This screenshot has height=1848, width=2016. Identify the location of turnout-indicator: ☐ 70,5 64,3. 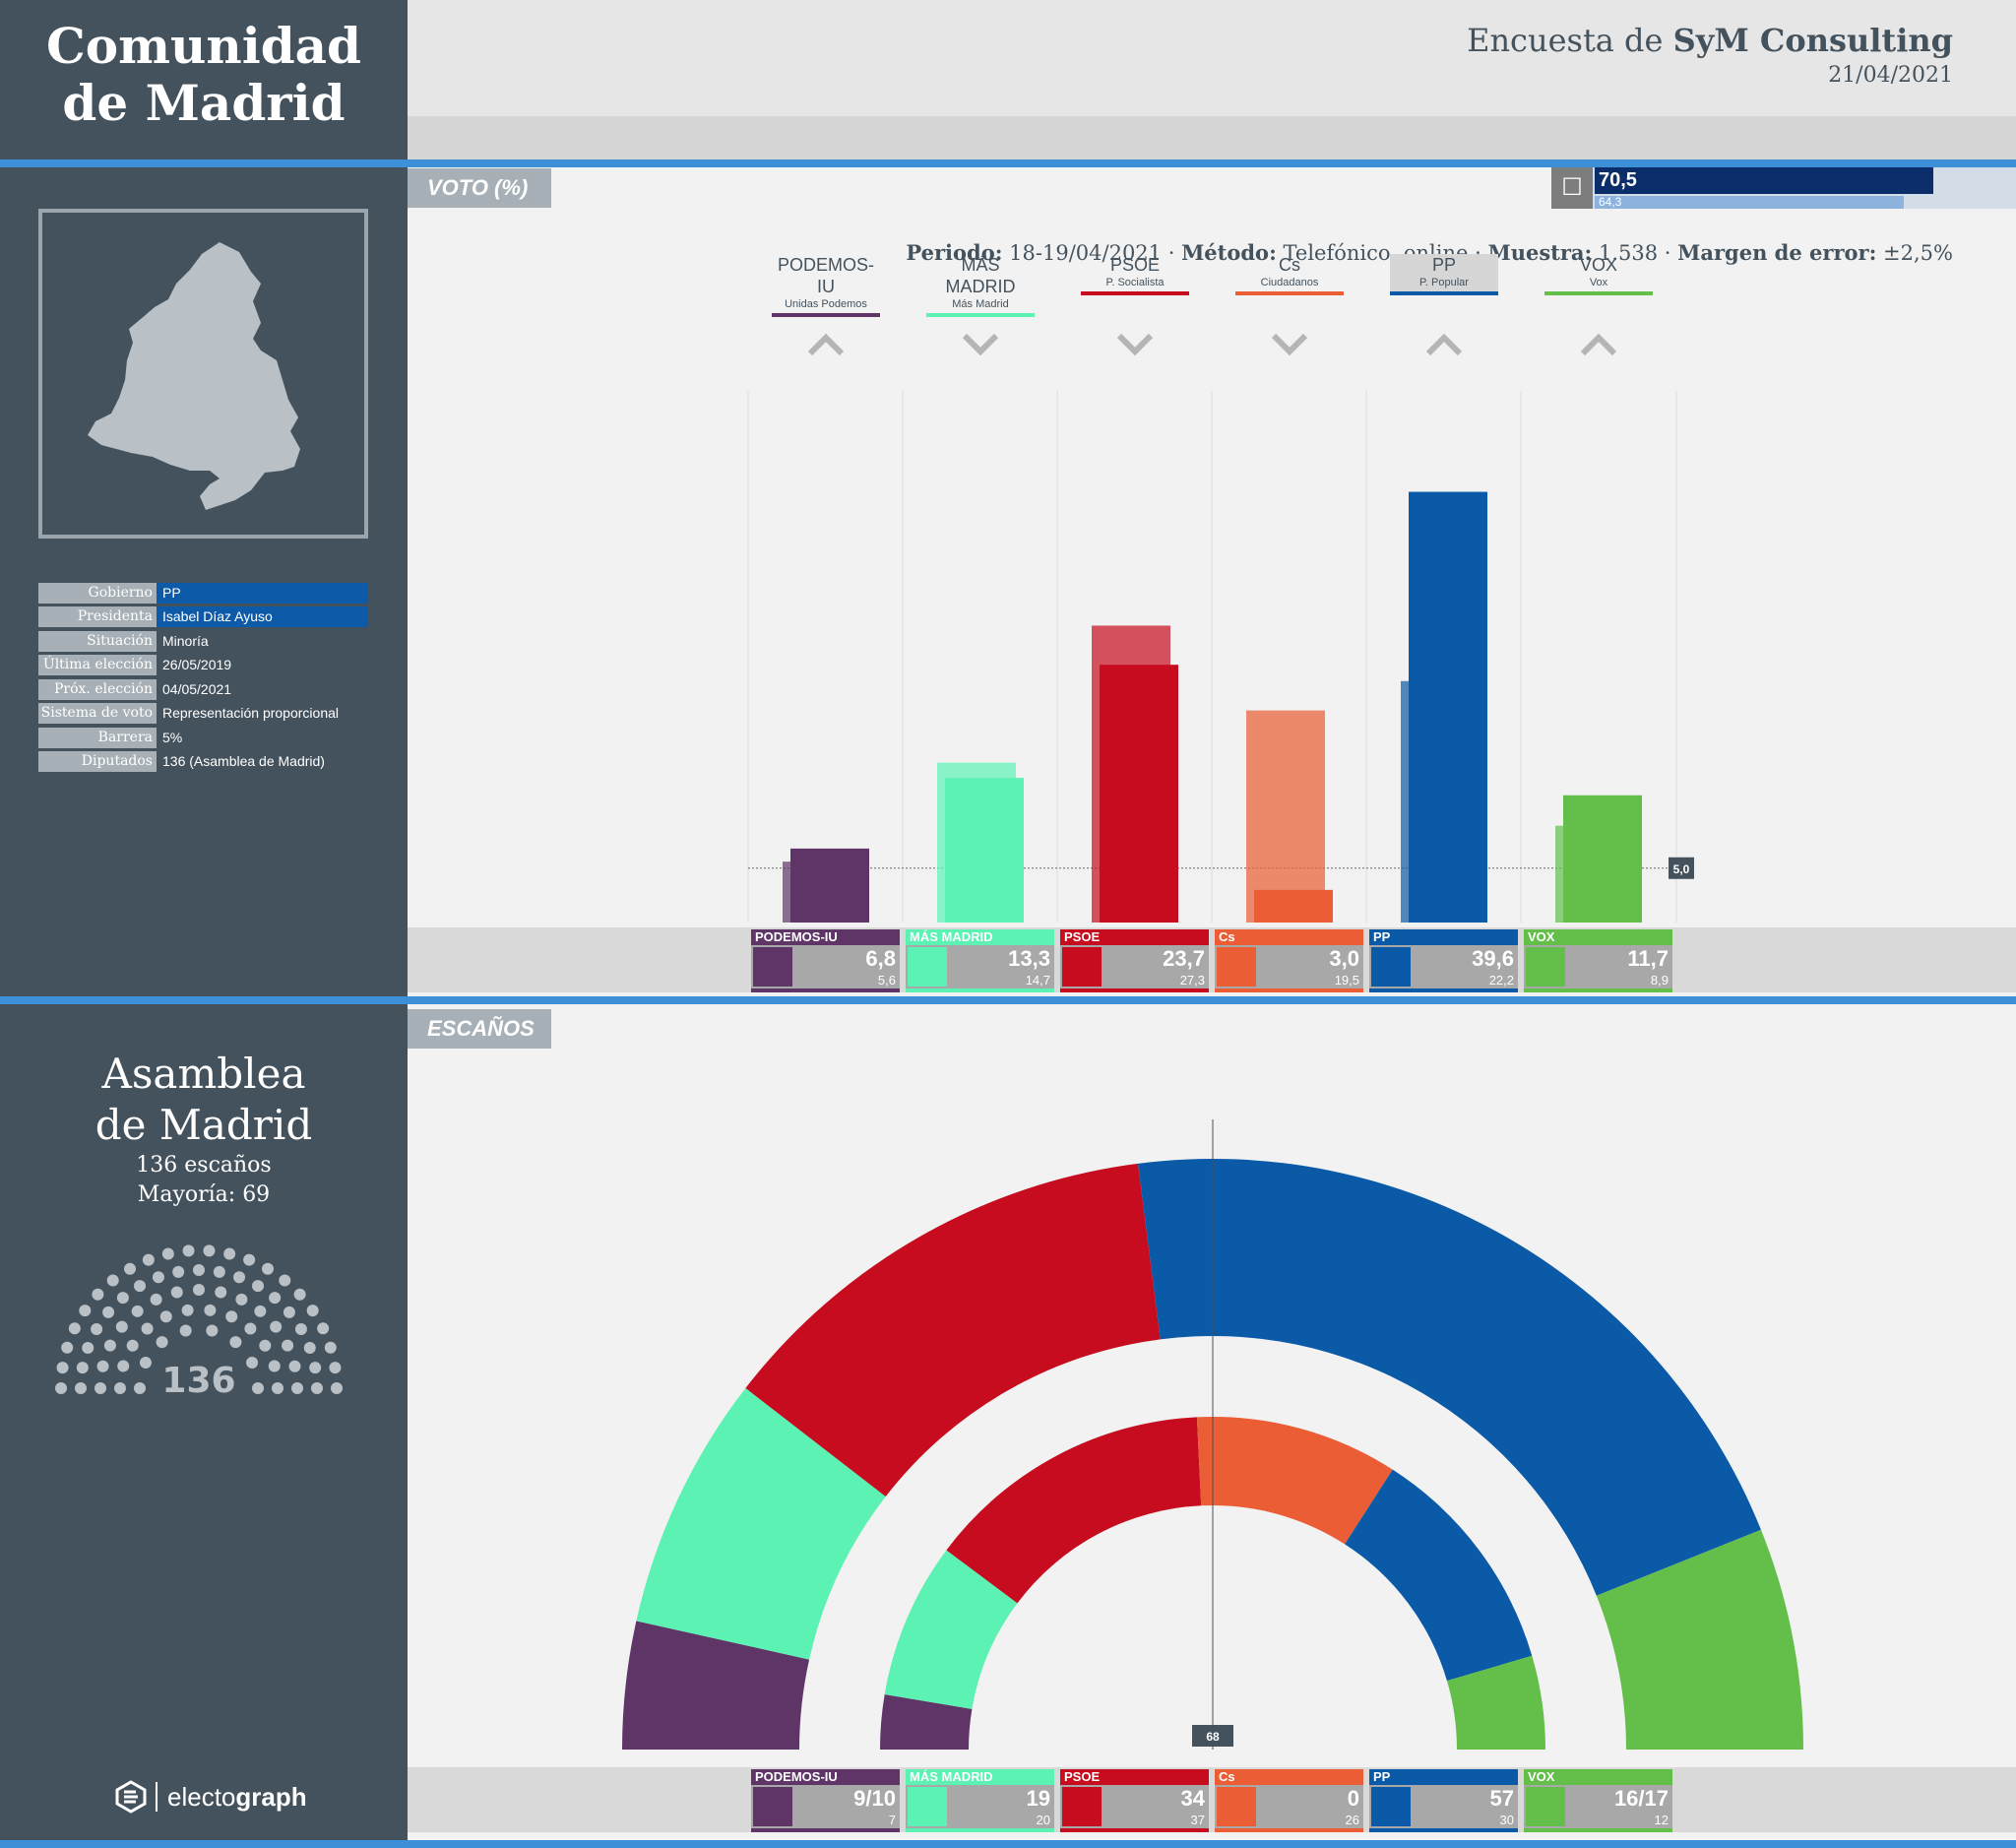
(1783, 188).